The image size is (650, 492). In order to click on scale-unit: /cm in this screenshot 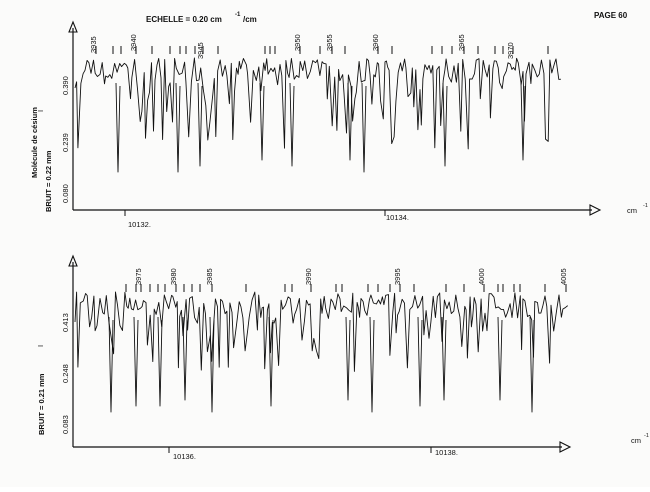, I will do `click(250, 19)`.